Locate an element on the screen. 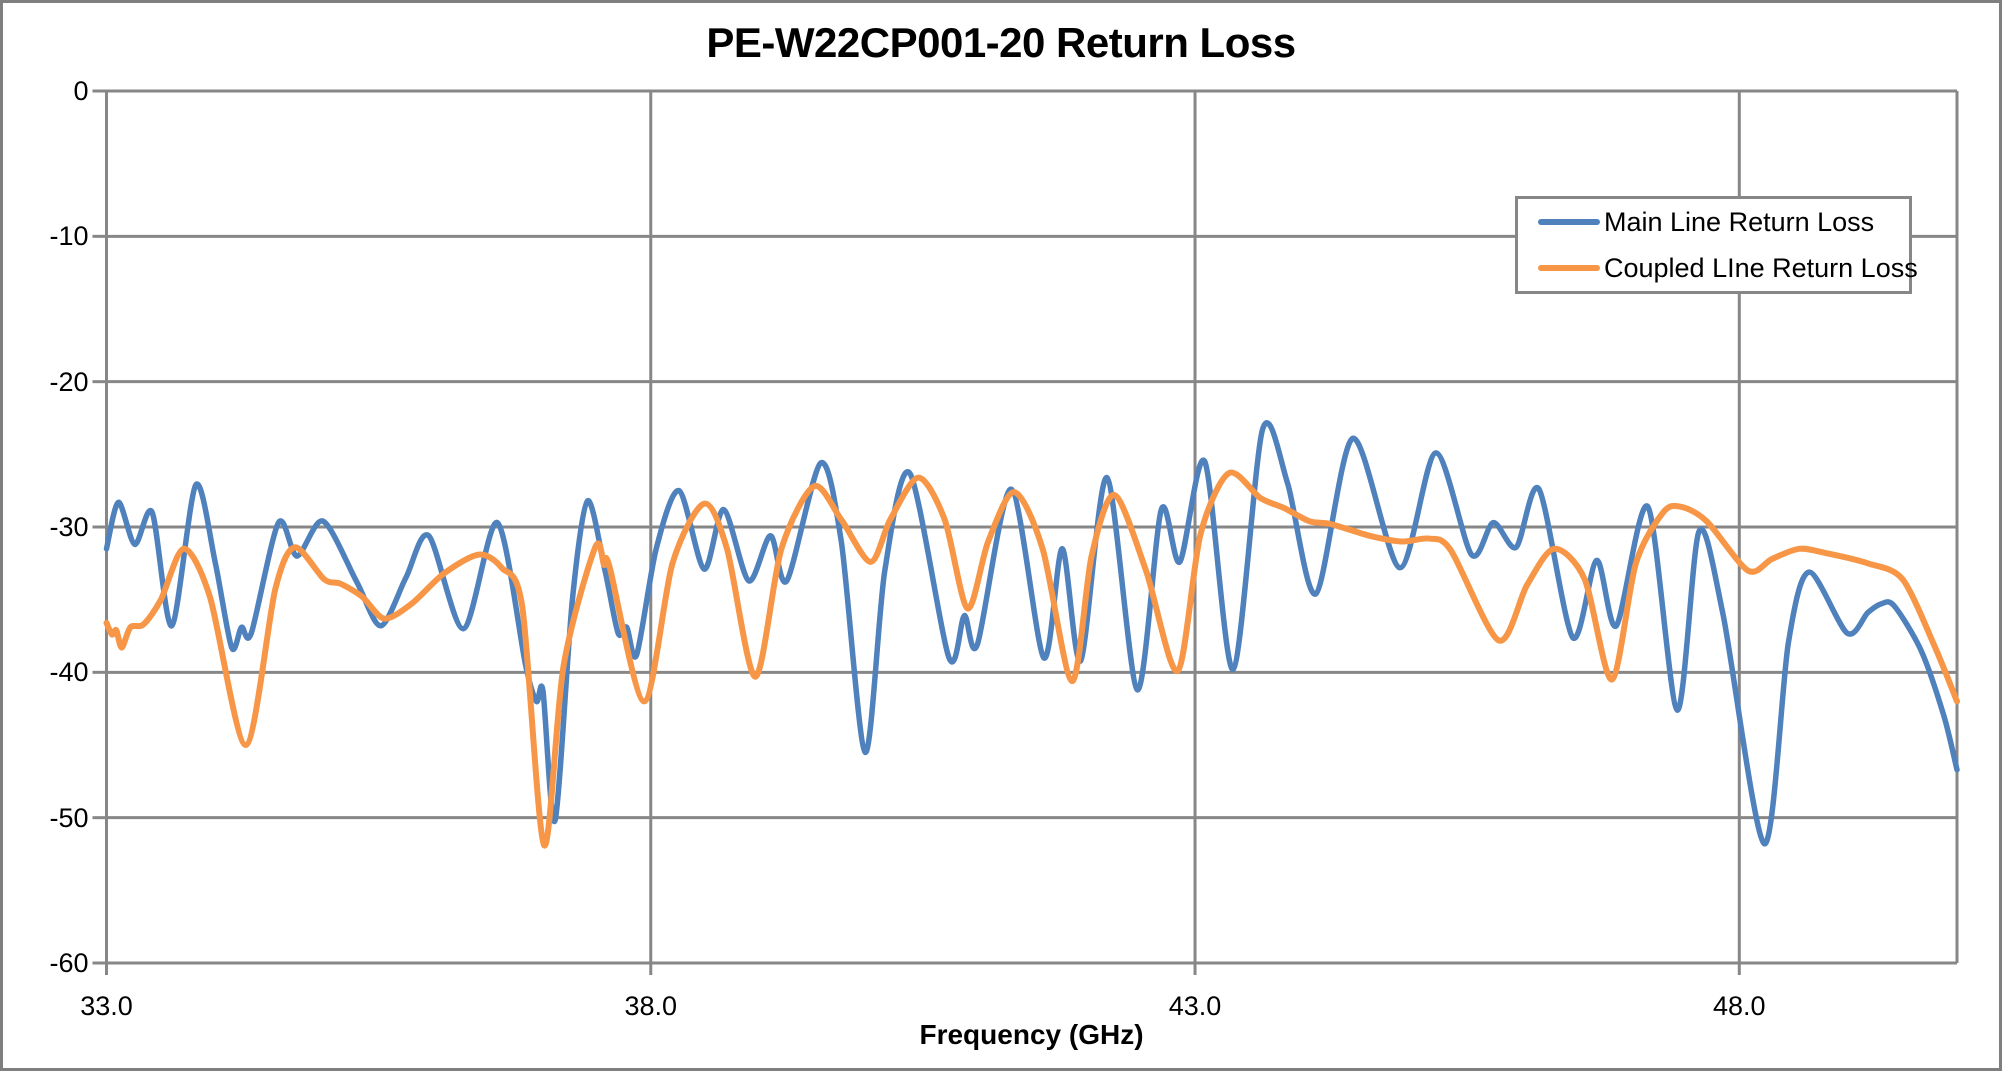 The height and width of the screenshot is (1071, 2002). y-tick-label: -20 is located at coordinates (69, 381).